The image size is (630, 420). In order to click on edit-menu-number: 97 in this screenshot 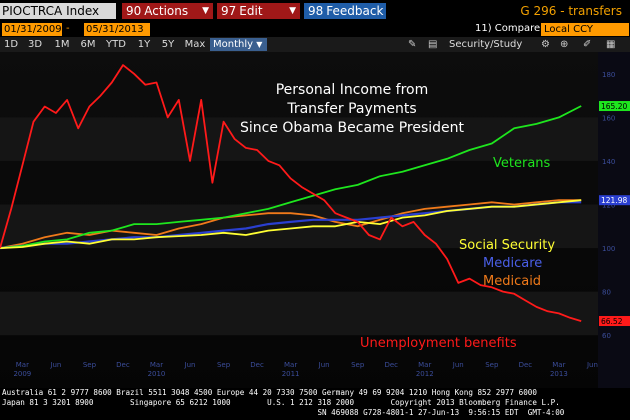, I will do `click(229, 11)`.